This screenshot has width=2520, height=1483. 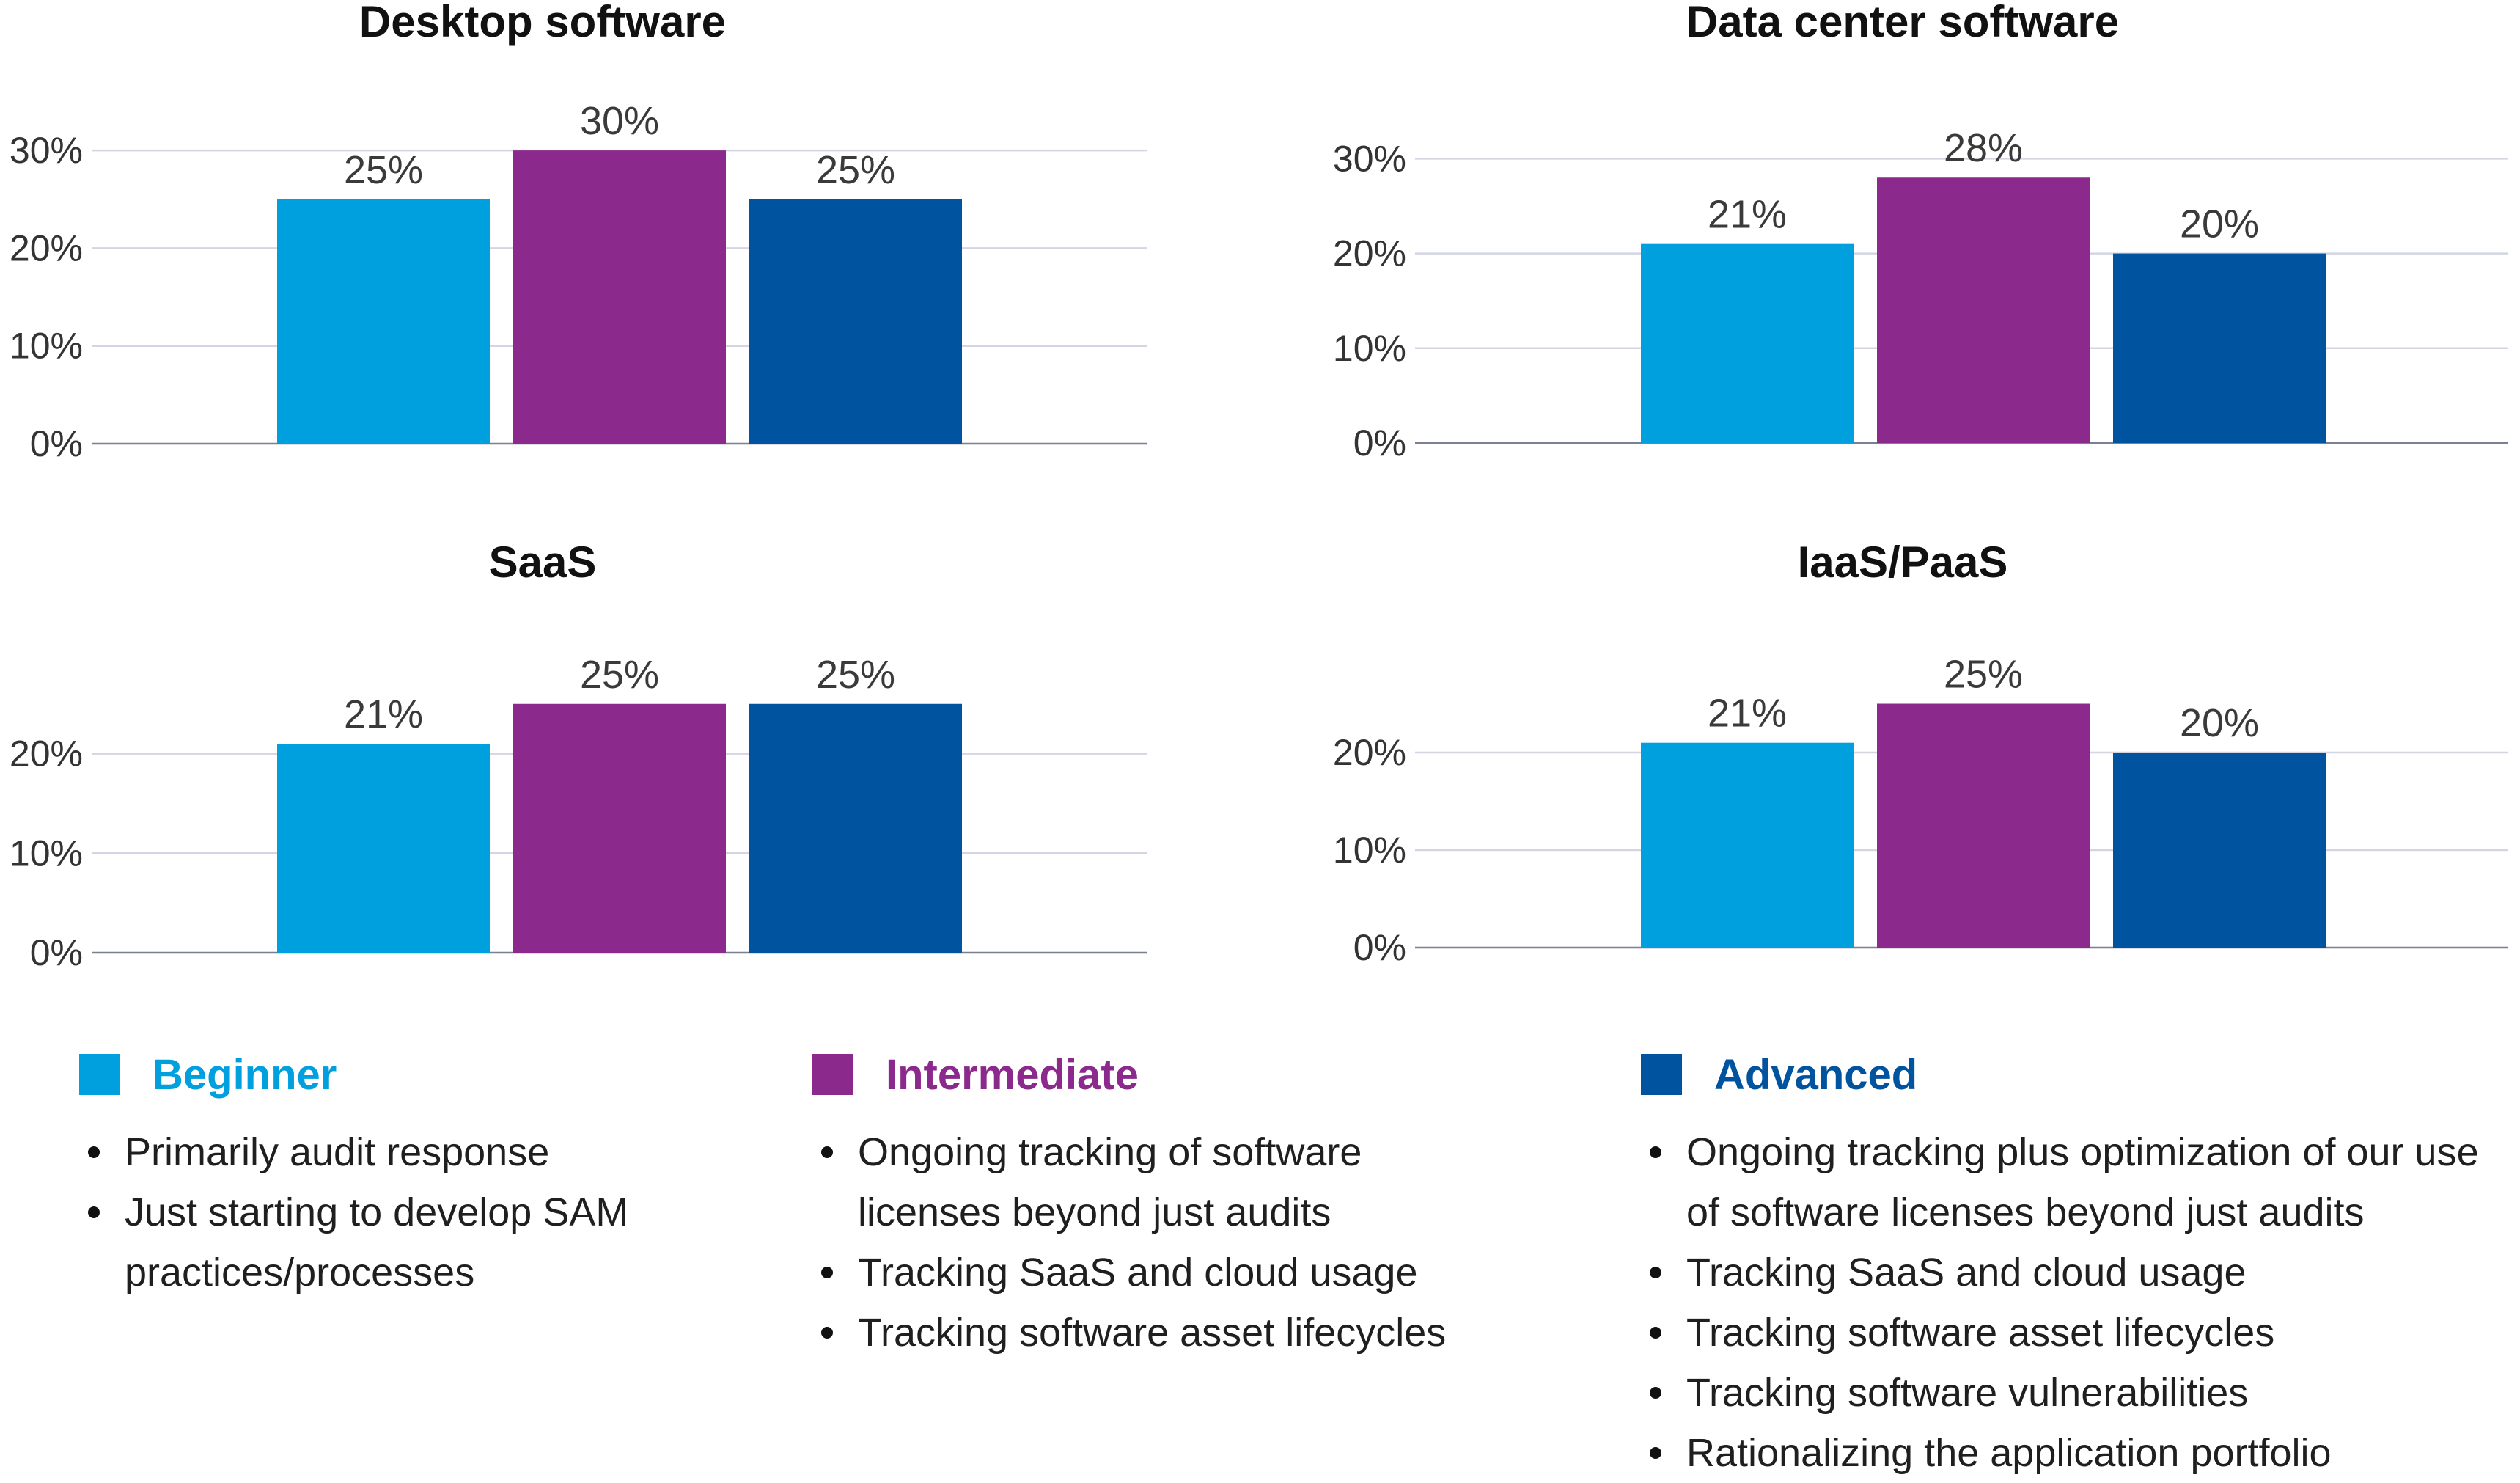 What do you see at coordinates (619, 121) in the screenshot?
I see `data-label: 30%` at bounding box center [619, 121].